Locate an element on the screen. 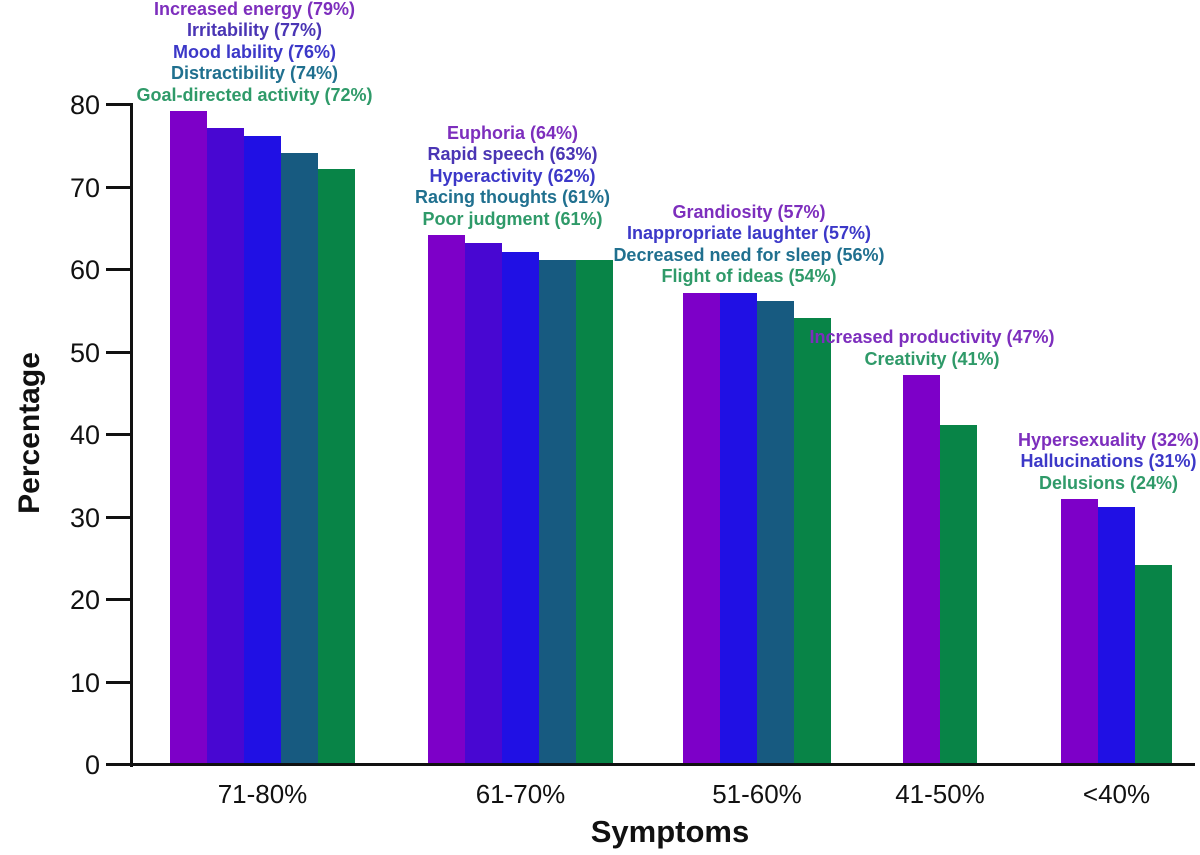 This screenshot has width=1200, height=855. bar-creativity is located at coordinates (958, 593).